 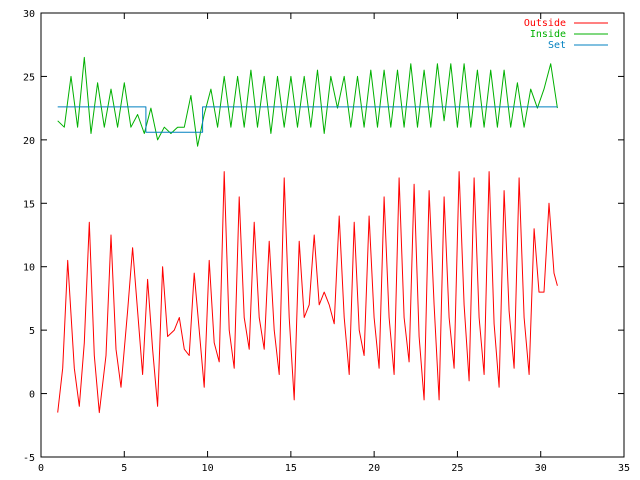 What do you see at coordinates (557, 45) in the screenshot?
I see `legend-label-set: Set` at bounding box center [557, 45].